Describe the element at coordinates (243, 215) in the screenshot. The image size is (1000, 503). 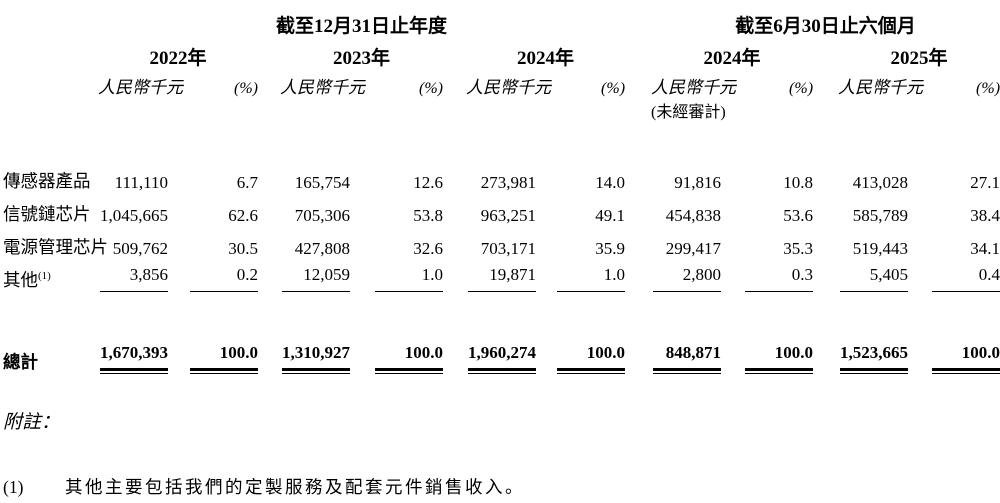
I see `percent-value: 62.6` at that location.